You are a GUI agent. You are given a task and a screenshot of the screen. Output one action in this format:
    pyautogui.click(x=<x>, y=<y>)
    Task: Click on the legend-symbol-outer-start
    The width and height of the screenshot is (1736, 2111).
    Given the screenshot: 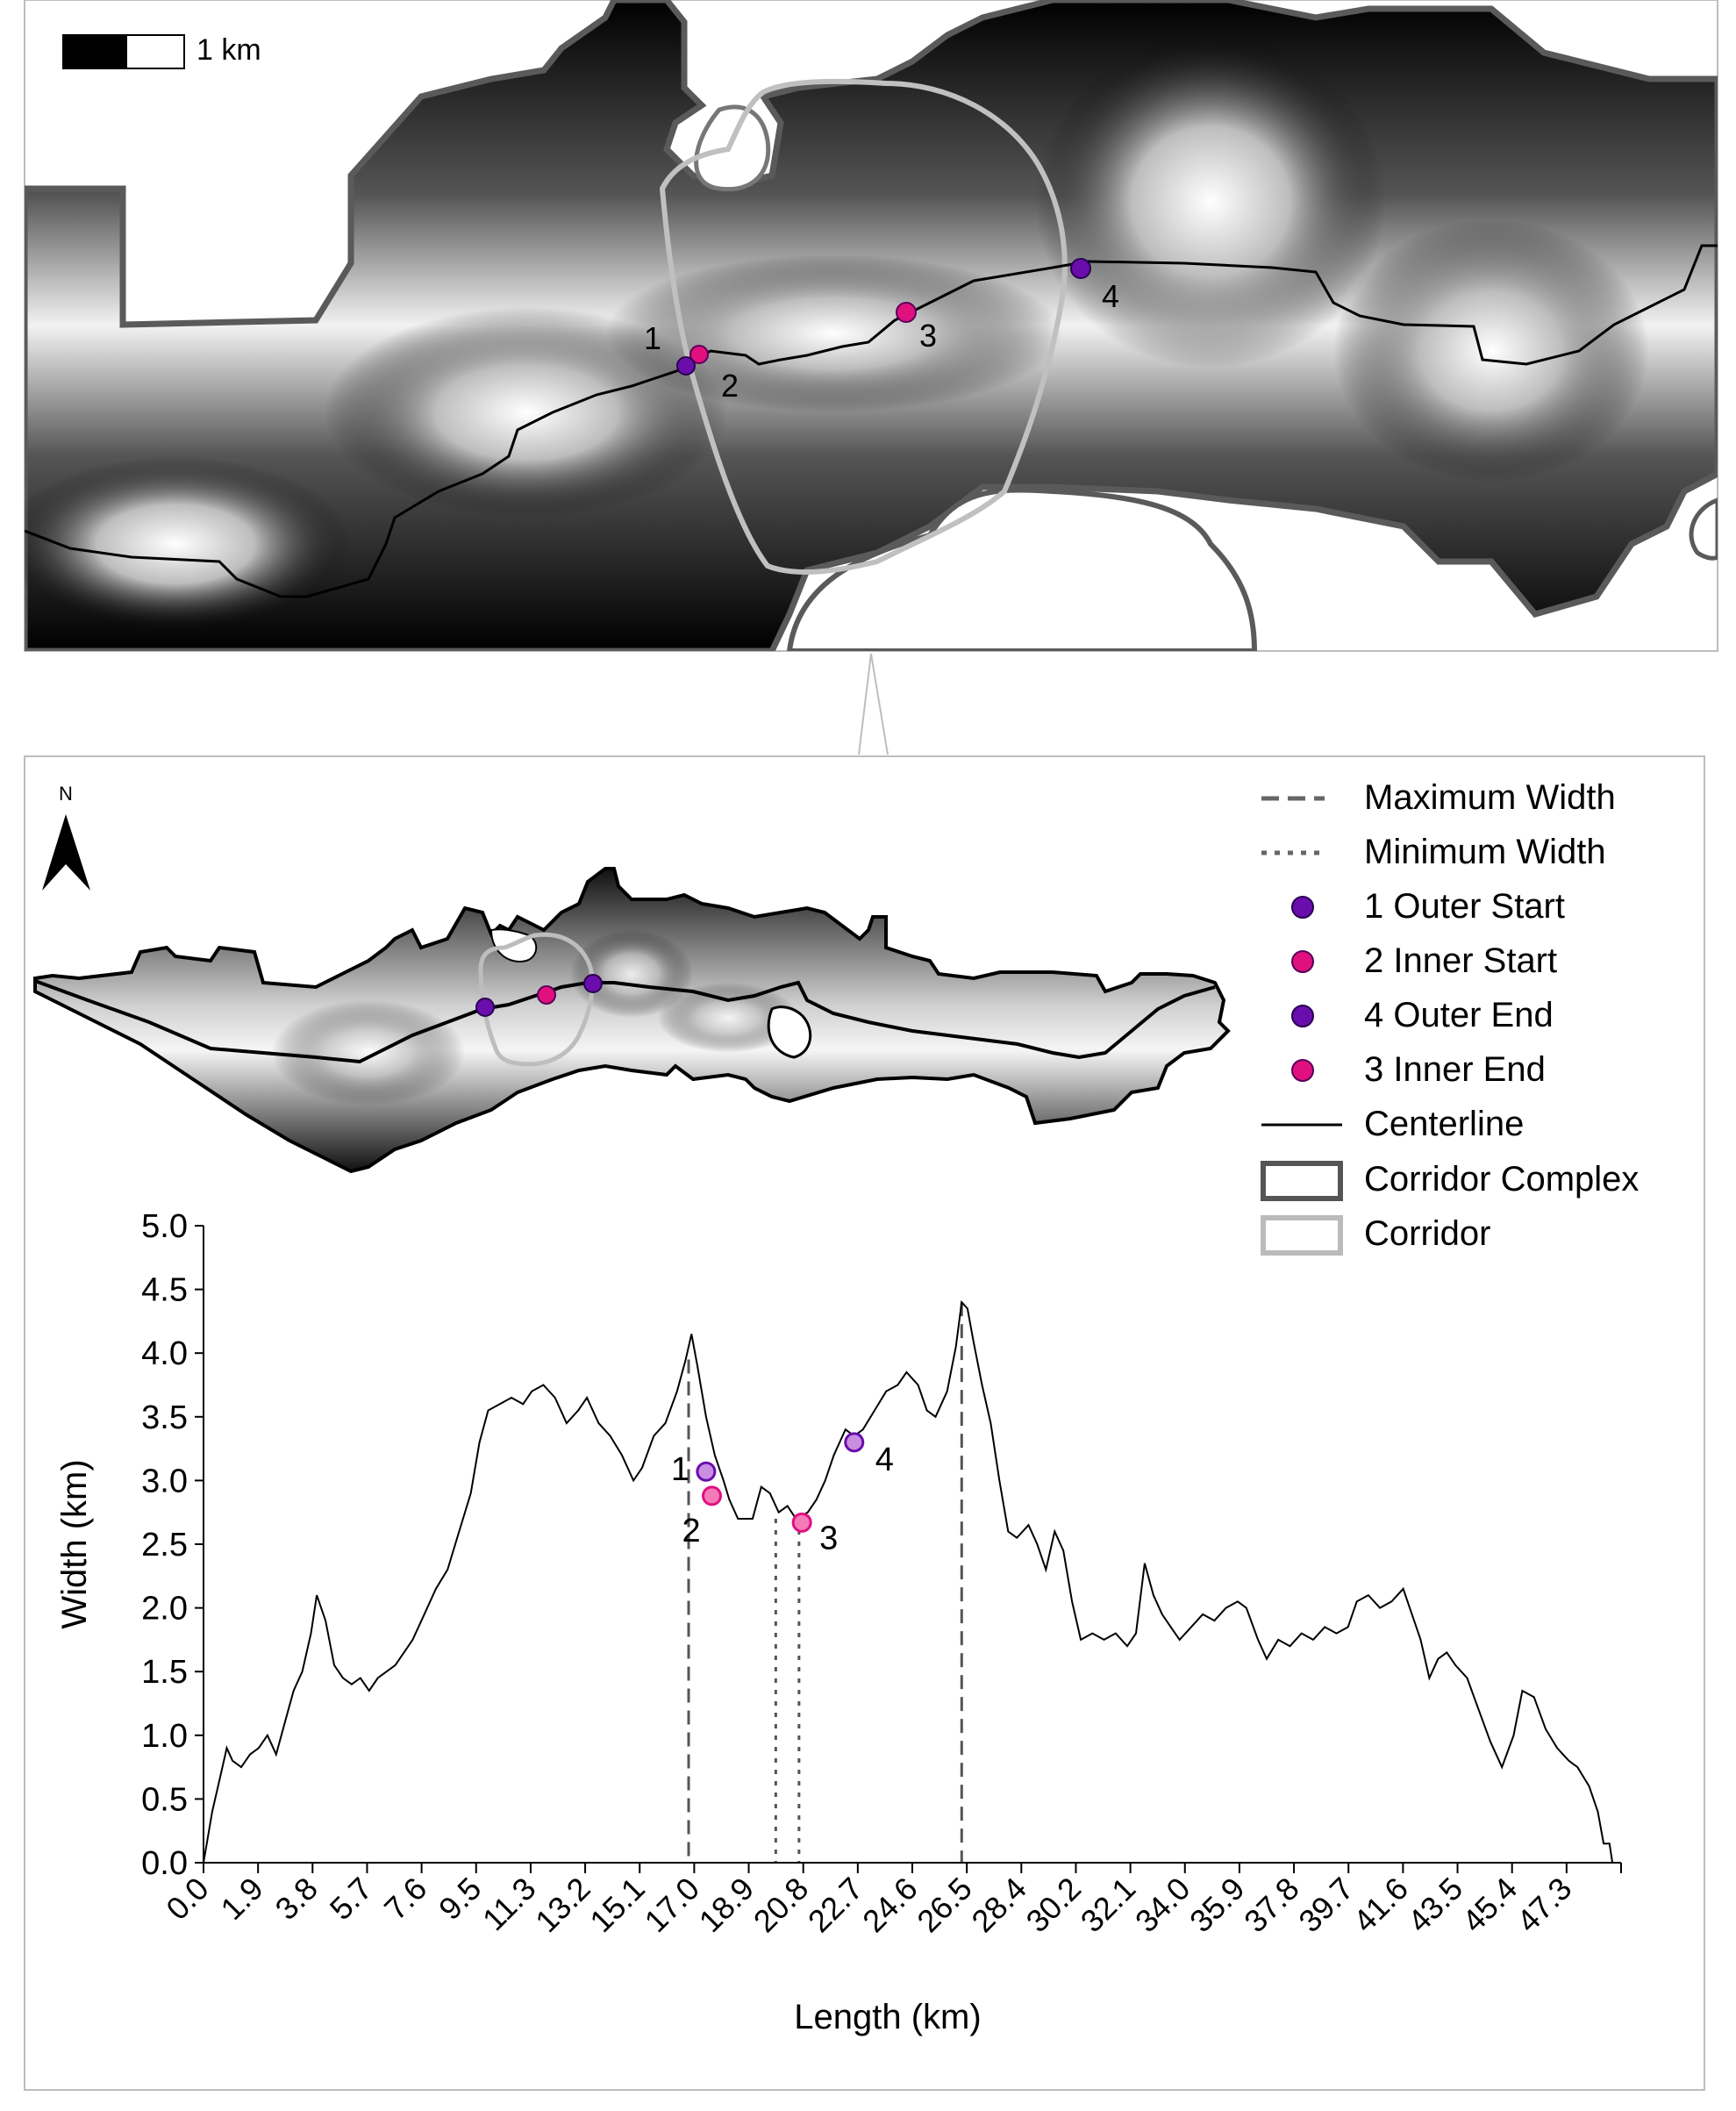 What is the action you would take?
    pyautogui.click(x=1302, y=907)
    